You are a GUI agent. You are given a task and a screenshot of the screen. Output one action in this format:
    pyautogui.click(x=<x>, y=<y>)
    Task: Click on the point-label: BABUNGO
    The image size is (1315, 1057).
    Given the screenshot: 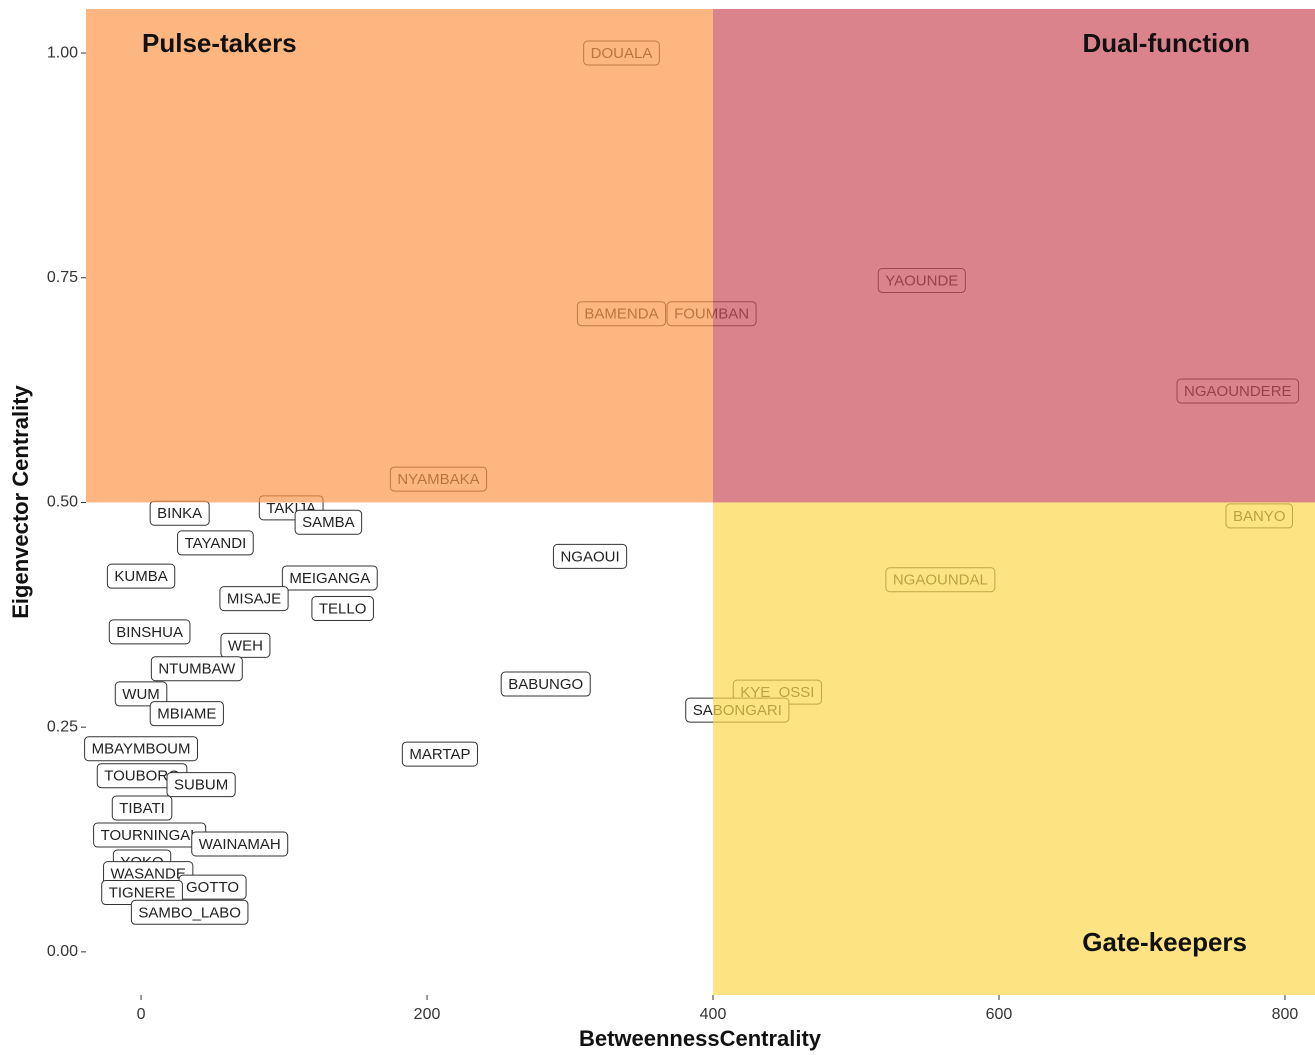 What is the action you would take?
    pyautogui.click(x=545, y=684)
    